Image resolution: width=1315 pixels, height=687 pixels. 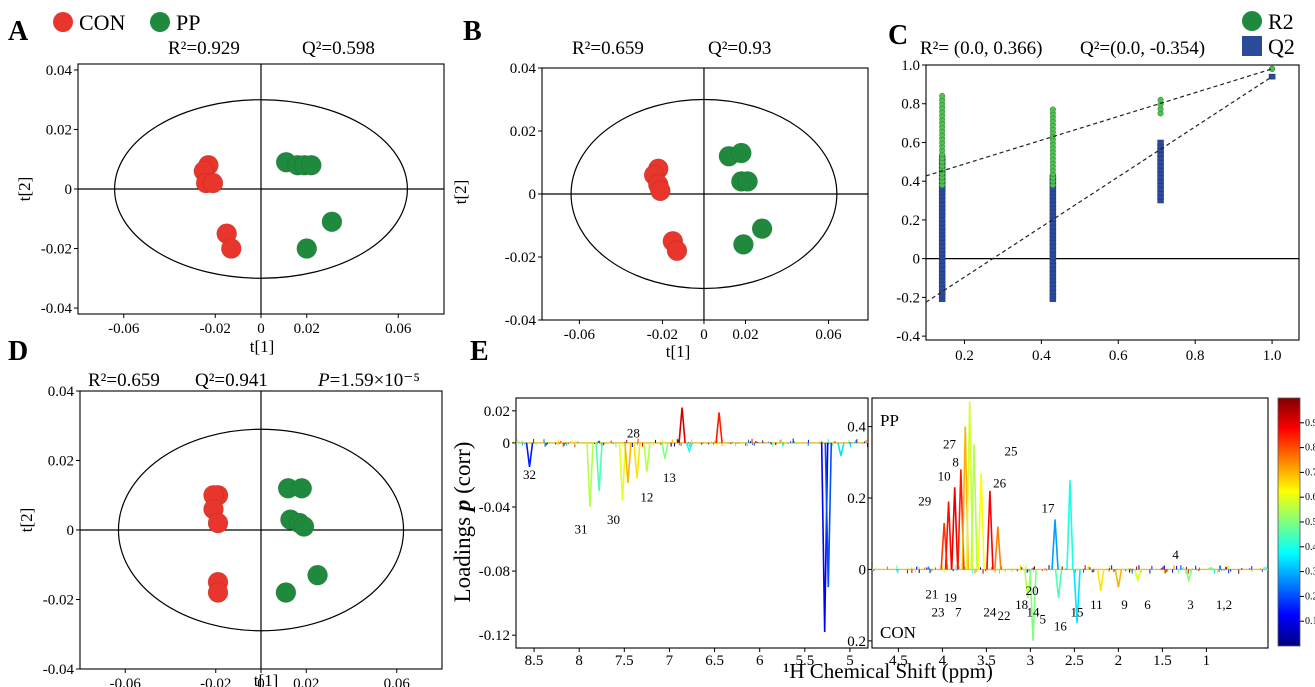 What do you see at coordinates (529, 474) in the screenshot?
I see `peak-label-left: 32` at bounding box center [529, 474].